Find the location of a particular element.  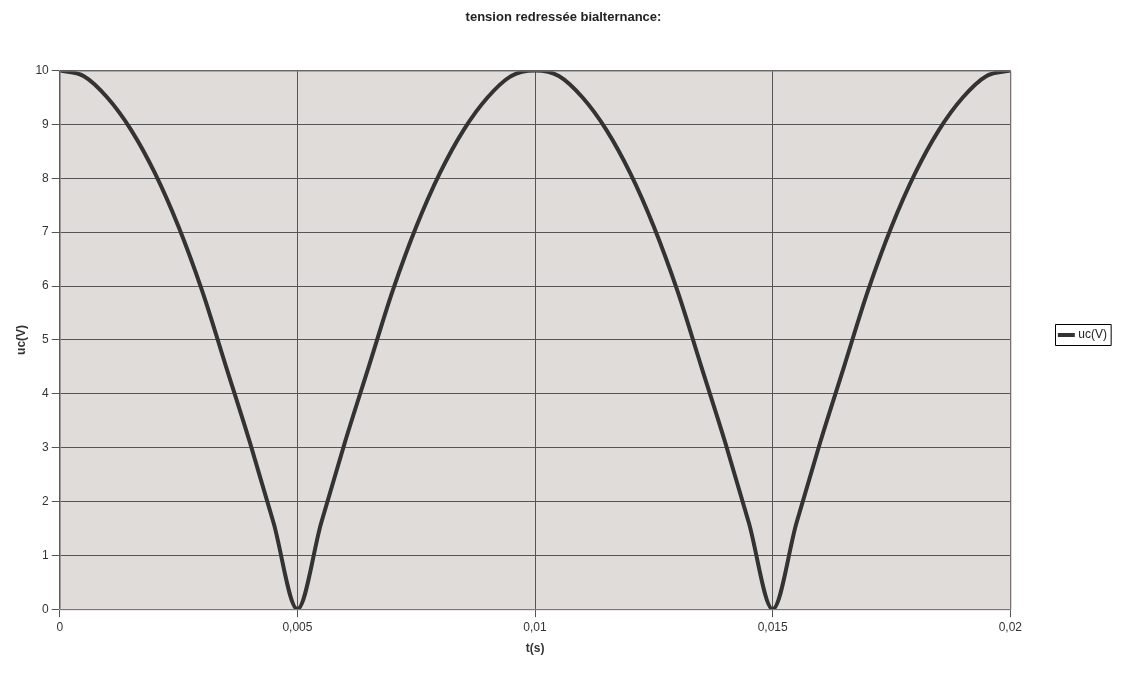

y-tick-label: 4 is located at coordinates (46, 393).